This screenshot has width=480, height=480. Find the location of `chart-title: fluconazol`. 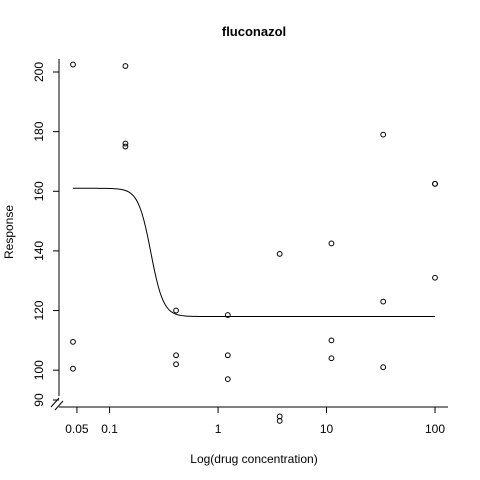

chart-title: fluconazol is located at coordinates (254, 31).